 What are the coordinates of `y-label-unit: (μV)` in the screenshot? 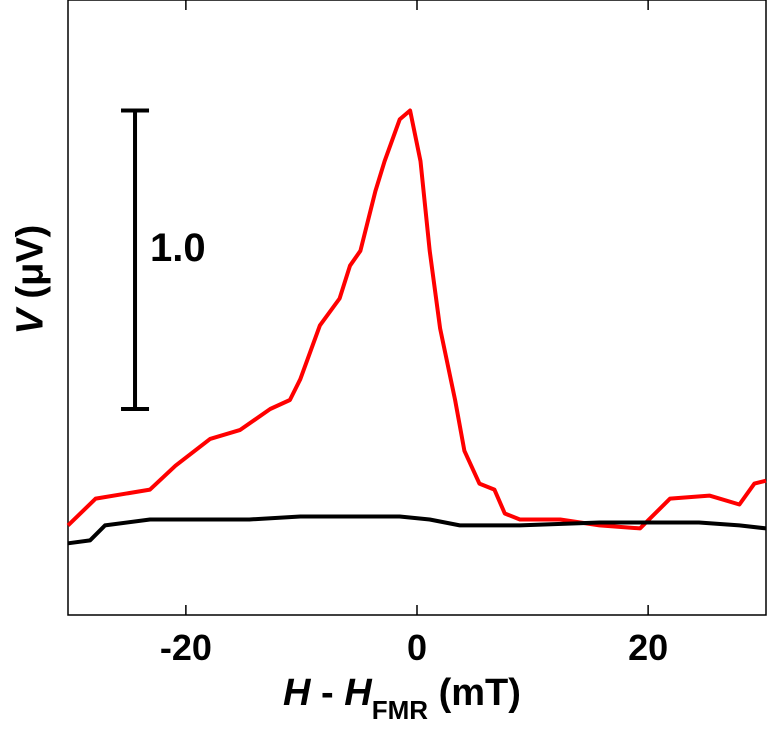 It's located at (30, 267).